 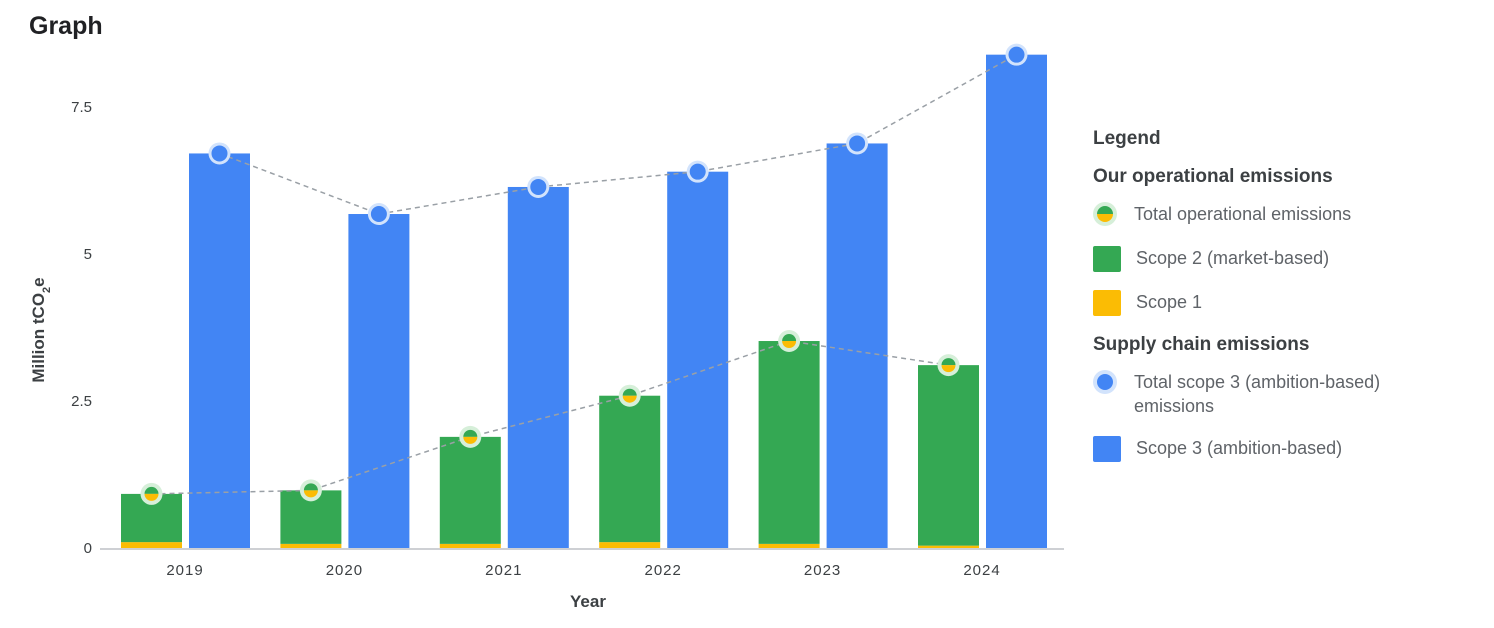 I want to click on operational-trend-line, so click(x=550, y=417).